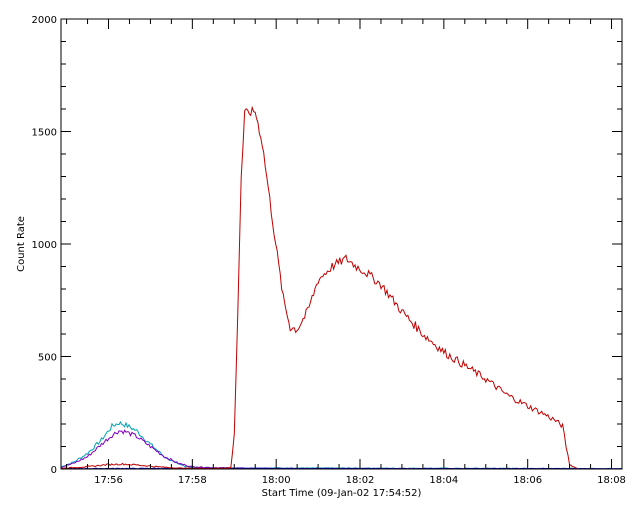 This screenshot has width=640, height=516. I want to click on x-tick-label: 18:06, so click(527, 480).